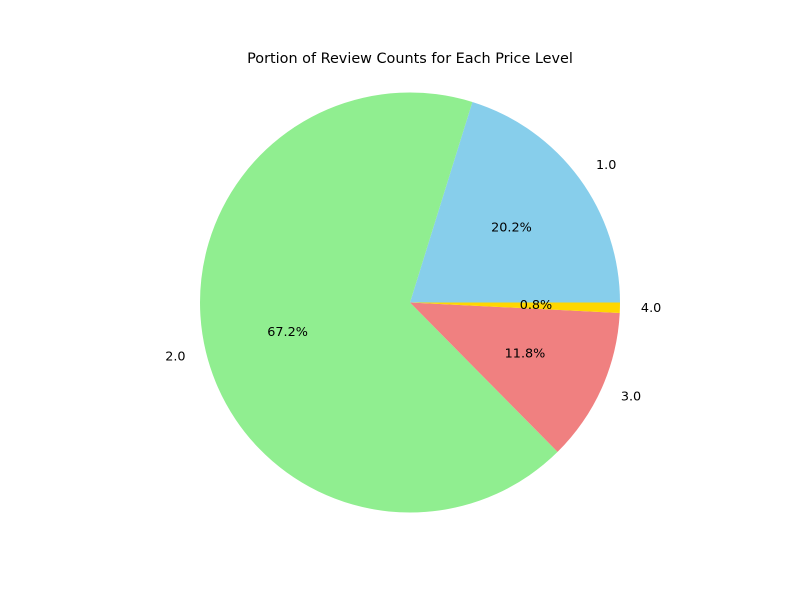 The height and width of the screenshot is (600, 800). What do you see at coordinates (515, 377) in the screenshot?
I see `pie-slice-3.0` at bounding box center [515, 377].